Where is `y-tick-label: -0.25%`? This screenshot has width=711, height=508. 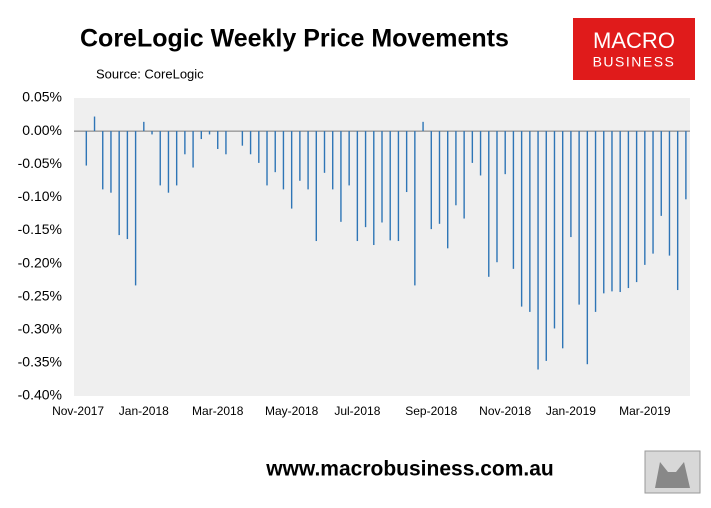
y-tick-label: -0.25% is located at coordinates (40, 295).